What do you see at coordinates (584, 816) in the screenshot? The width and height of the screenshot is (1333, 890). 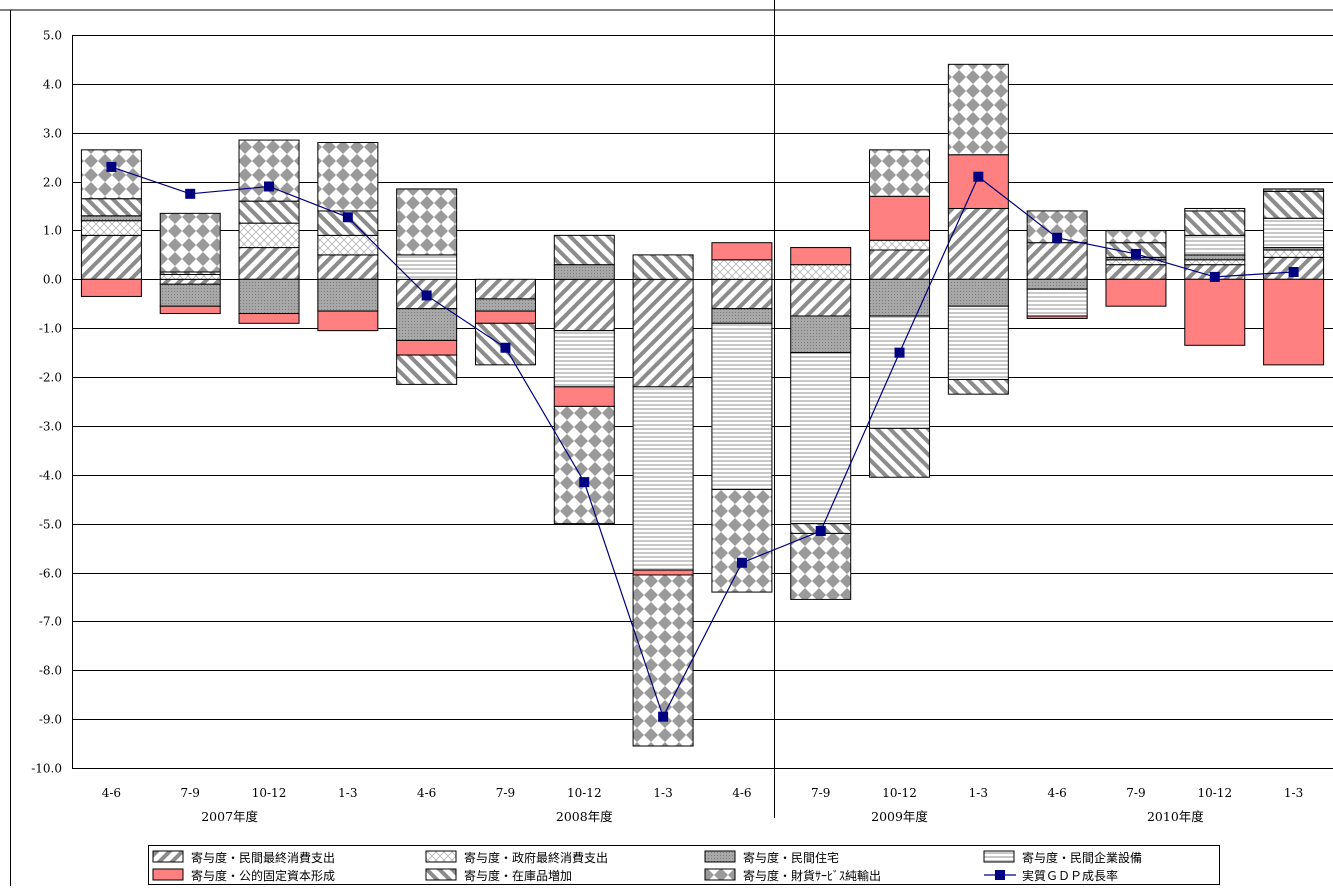 I see `x-year-label: 2008年度` at bounding box center [584, 816].